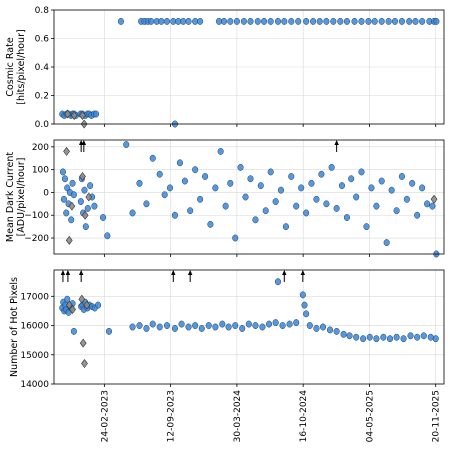 The image size is (450, 451). What do you see at coordinates (34, 356) in the screenshot?
I see `y-tick-label: 15000` at bounding box center [34, 356].